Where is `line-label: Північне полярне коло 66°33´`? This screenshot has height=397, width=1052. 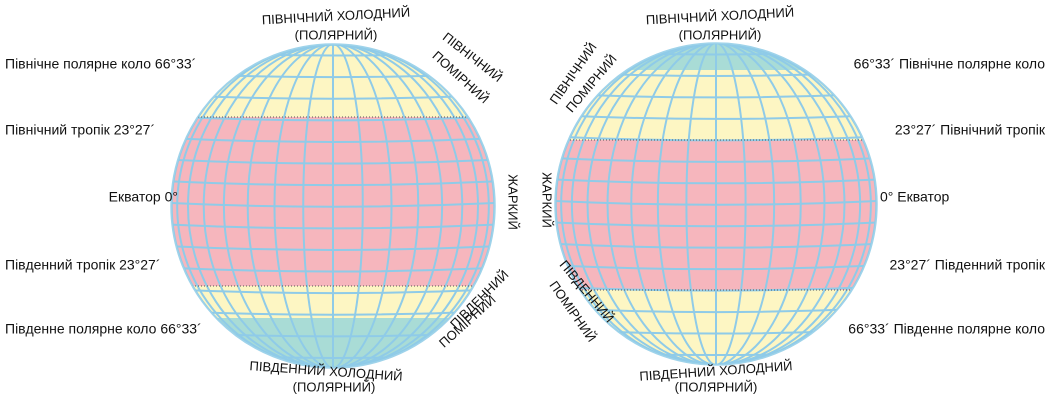 line-label: Північне полярне коло 66°33´ is located at coordinates (100, 64).